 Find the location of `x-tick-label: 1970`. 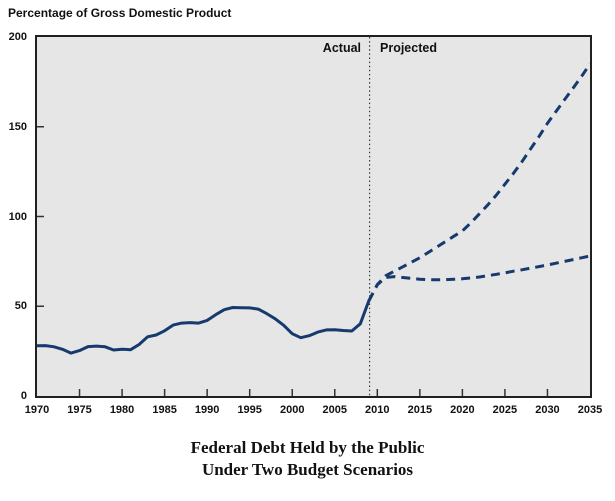

x-tick-label: 1970 is located at coordinates (37, 410).